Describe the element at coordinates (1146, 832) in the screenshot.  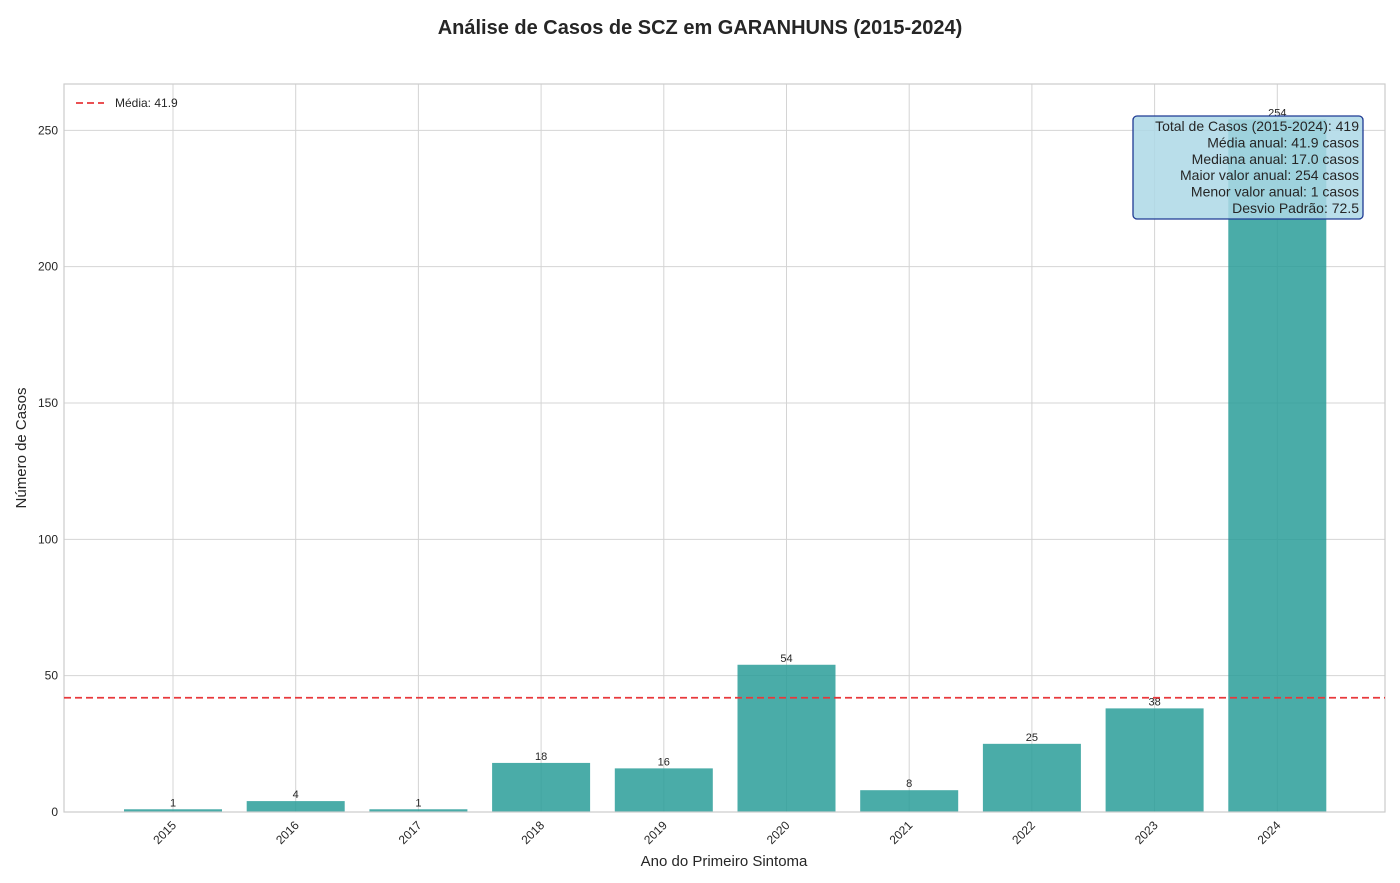
I see `x-tick-label: 2023` at that location.